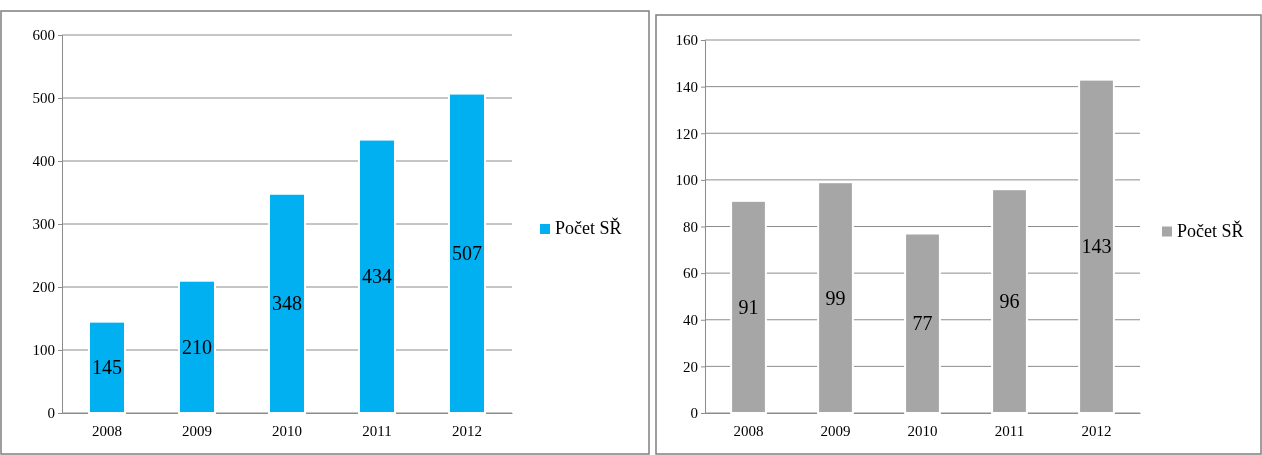 Image resolution: width=1262 pixels, height=455 pixels. I want to click on data-label: 91, so click(748, 306).